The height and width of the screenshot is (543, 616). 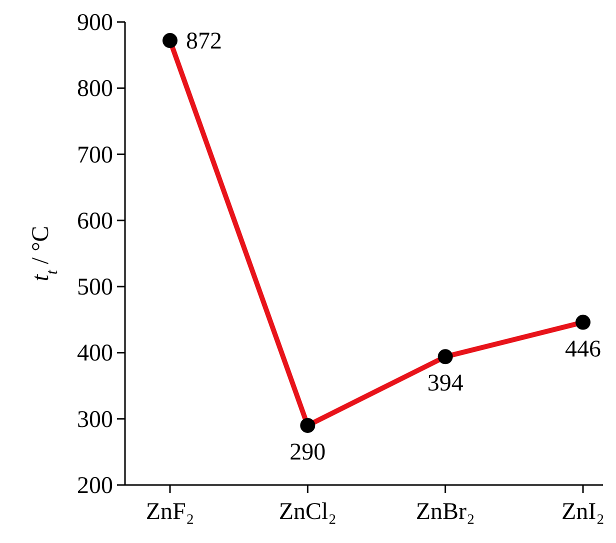 I want to click on x-tick-label: ZnBr₂, so click(x=445, y=512).